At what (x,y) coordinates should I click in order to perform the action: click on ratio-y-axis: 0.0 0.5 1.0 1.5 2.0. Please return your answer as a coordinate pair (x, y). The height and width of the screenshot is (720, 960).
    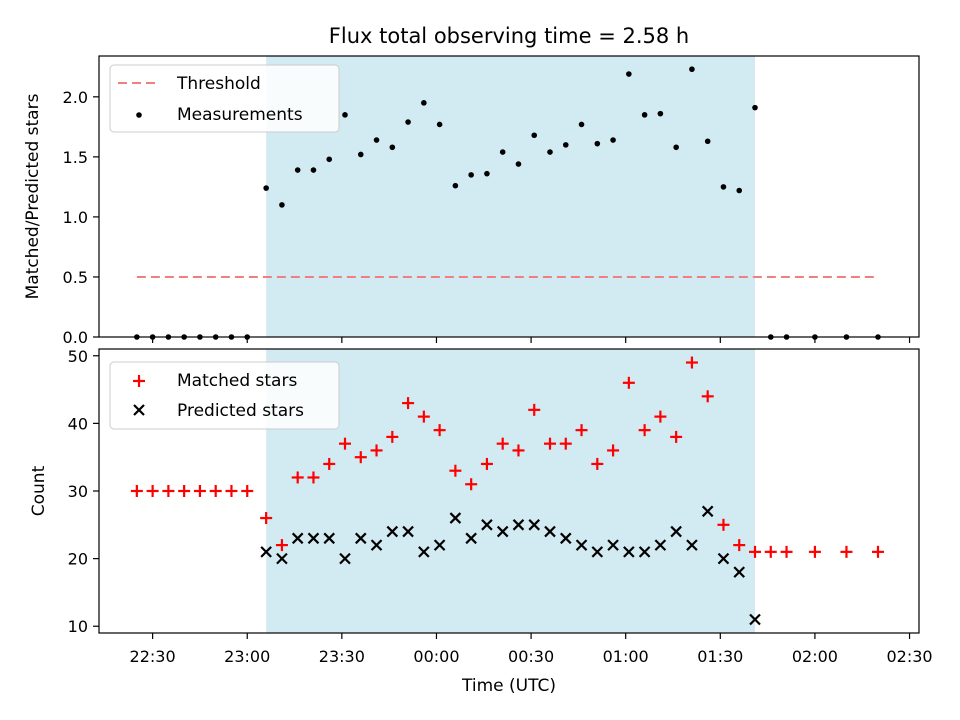
    Looking at the image, I should click on (81, 217).